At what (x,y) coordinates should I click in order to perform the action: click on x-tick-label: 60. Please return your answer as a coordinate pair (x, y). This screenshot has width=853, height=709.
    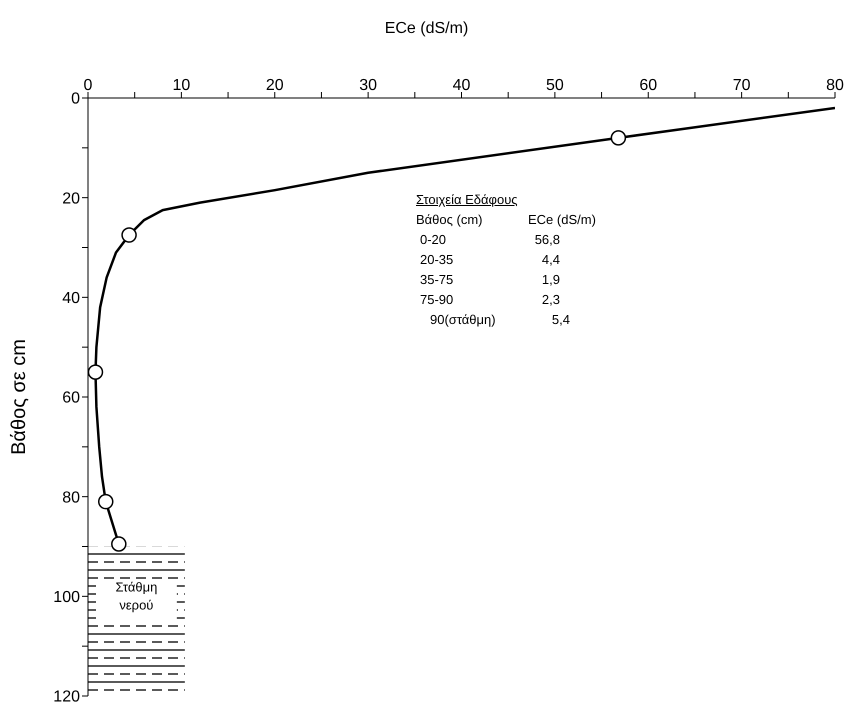
    Looking at the image, I should click on (648, 85).